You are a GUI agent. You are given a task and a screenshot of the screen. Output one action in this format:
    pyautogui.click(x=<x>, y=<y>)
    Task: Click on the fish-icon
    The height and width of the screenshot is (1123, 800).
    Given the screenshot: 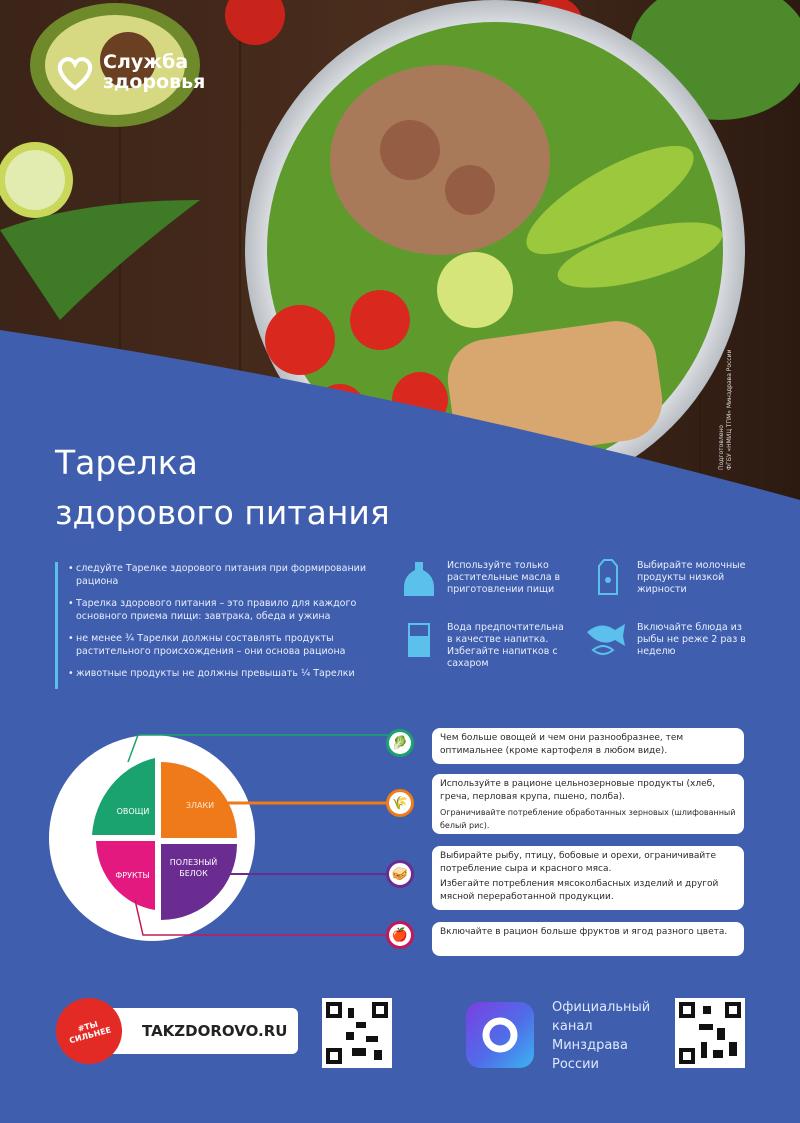 What is the action you would take?
    pyautogui.click(x=606, y=639)
    